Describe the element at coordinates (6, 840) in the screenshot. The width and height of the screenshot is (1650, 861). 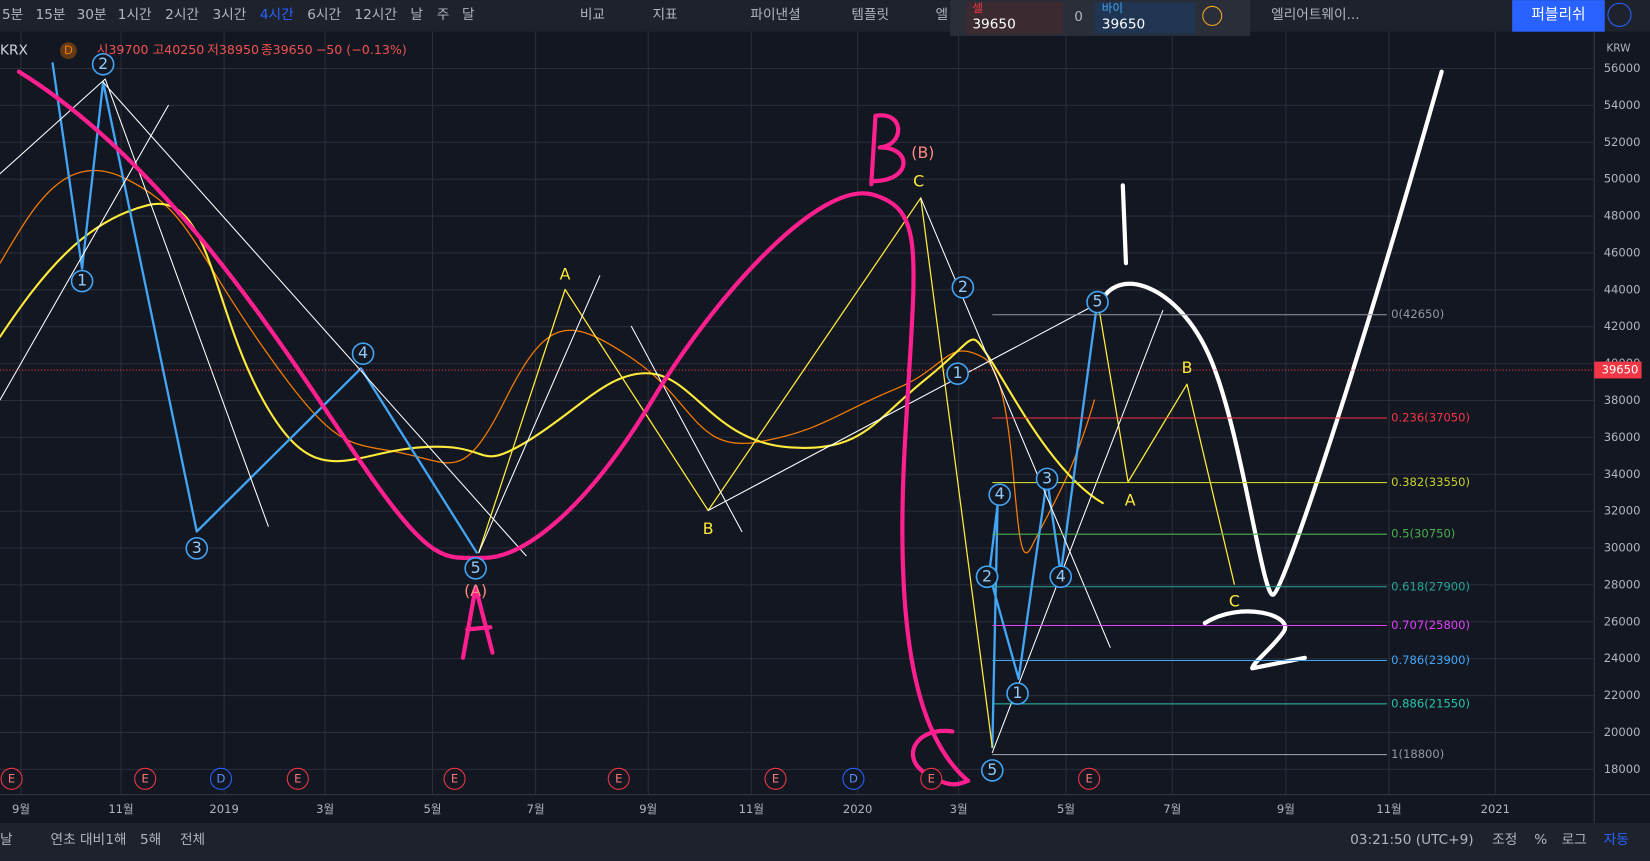
I see `range-button: 날` at that location.